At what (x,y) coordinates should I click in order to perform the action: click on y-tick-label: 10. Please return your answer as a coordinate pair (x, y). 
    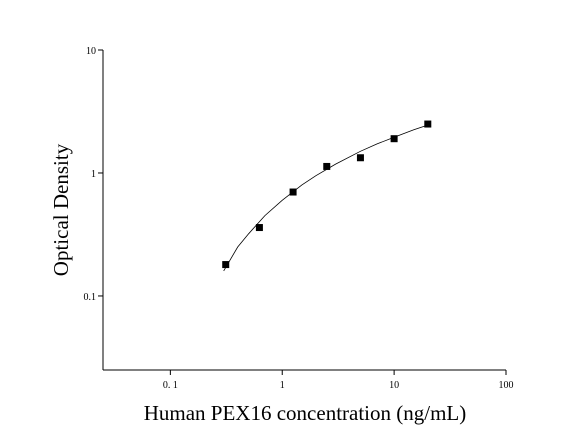
    Looking at the image, I should click on (91, 51).